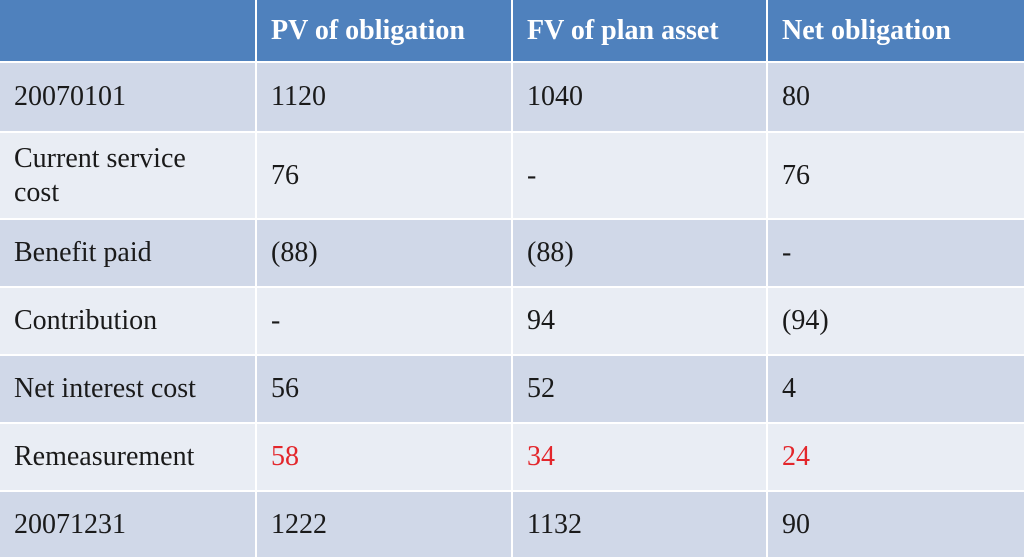 This screenshot has height=557, width=1024. I want to click on header-corner, so click(127, 30).